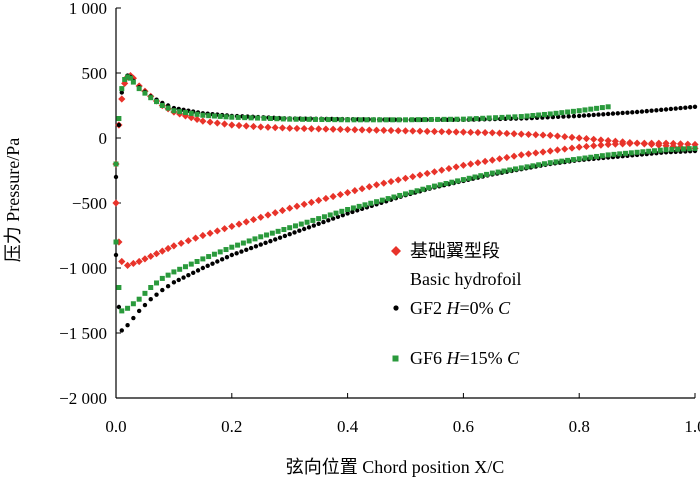 The height and width of the screenshot is (485, 700). Describe the element at coordinates (103, 138) in the screenshot. I see `y-tick-label: 0` at that location.